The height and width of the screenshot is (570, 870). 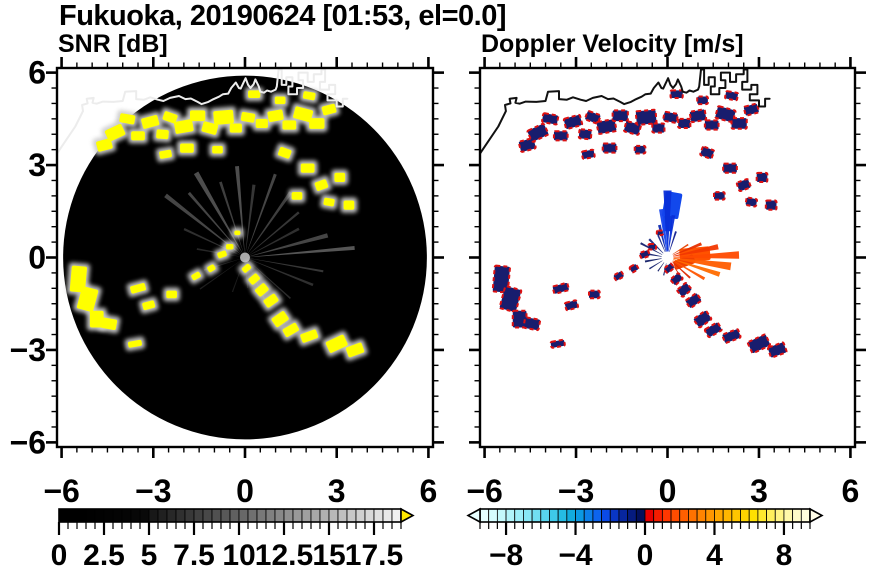 I want to click on vel-panel-title: Doppler Velocity [m/s], so click(x=612, y=44).